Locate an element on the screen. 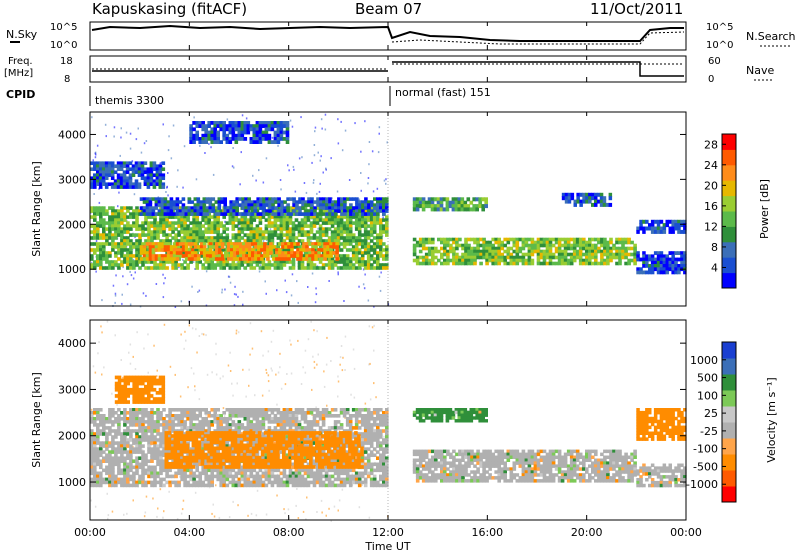 This screenshot has height=554, width=800. nsky-panel: N.Sky 10^5 10^0 10^5 10^0 N.Search is located at coordinates (401, 36).